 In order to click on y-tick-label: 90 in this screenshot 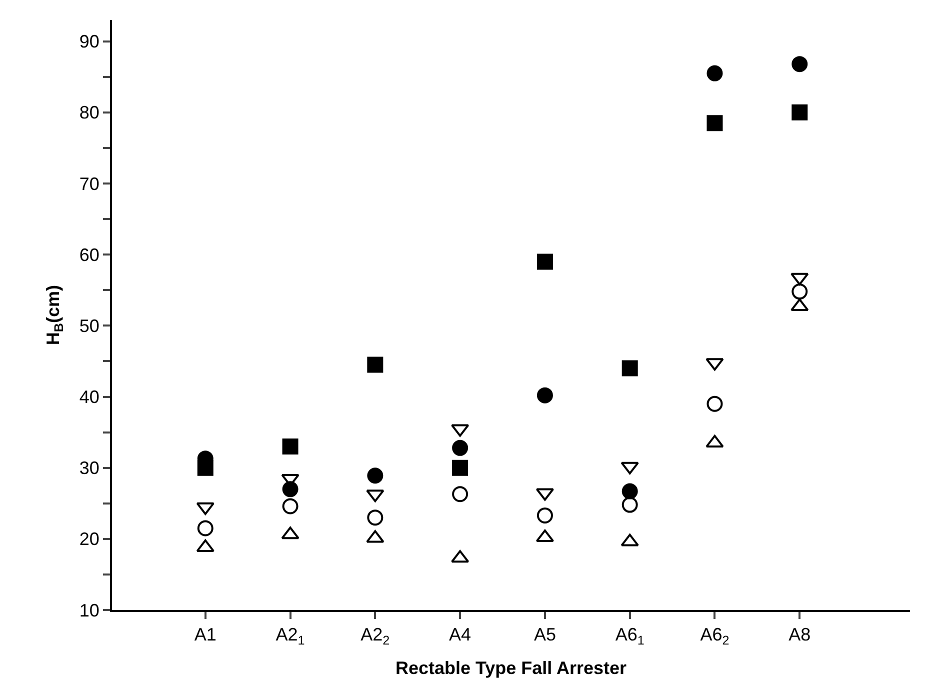, I will do `click(89, 42)`.